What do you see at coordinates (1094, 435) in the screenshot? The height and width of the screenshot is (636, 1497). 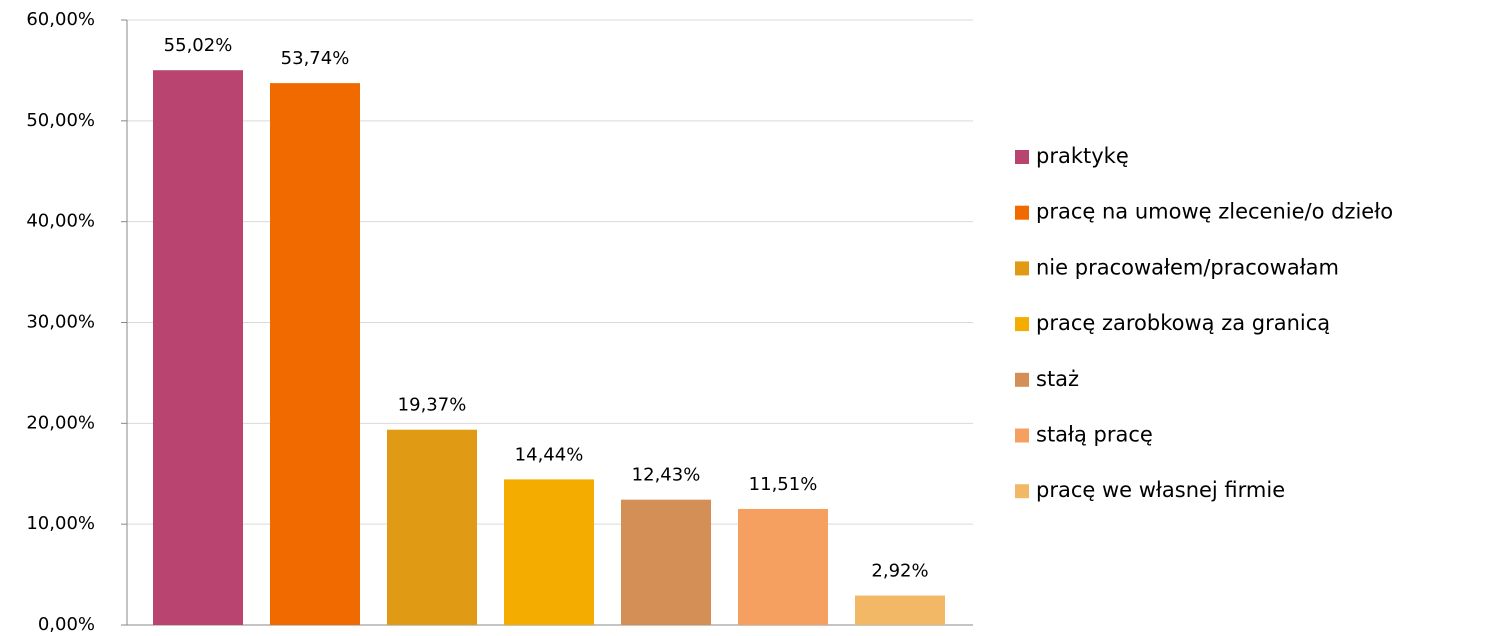 I see `legend-label: stałą pracę` at bounding box center [1094, 435].